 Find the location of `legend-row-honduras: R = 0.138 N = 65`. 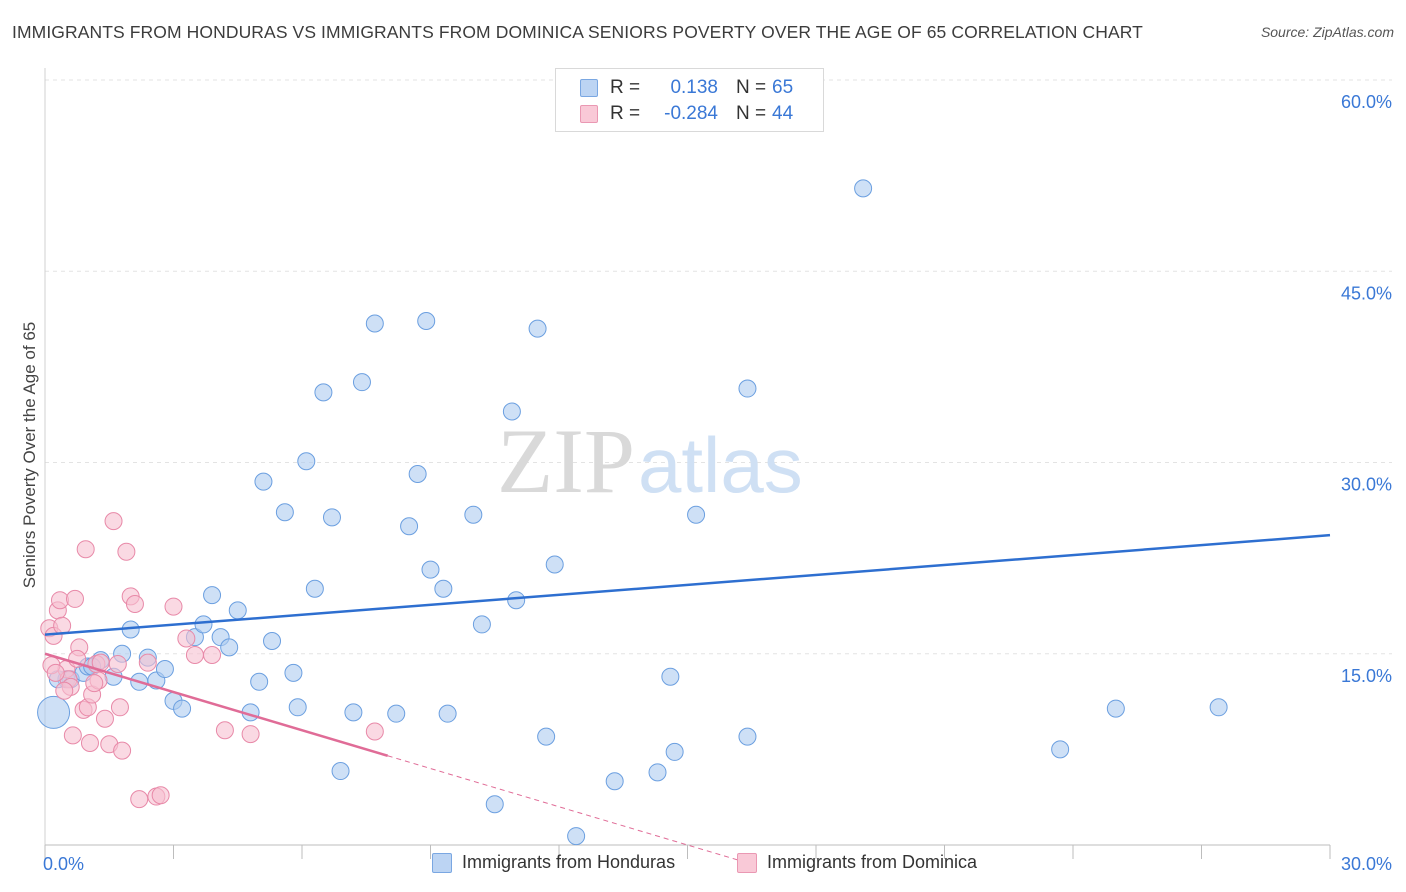

legend-row-honduras: R = 0.138 N = 65 is located at coordinates (674, 88).